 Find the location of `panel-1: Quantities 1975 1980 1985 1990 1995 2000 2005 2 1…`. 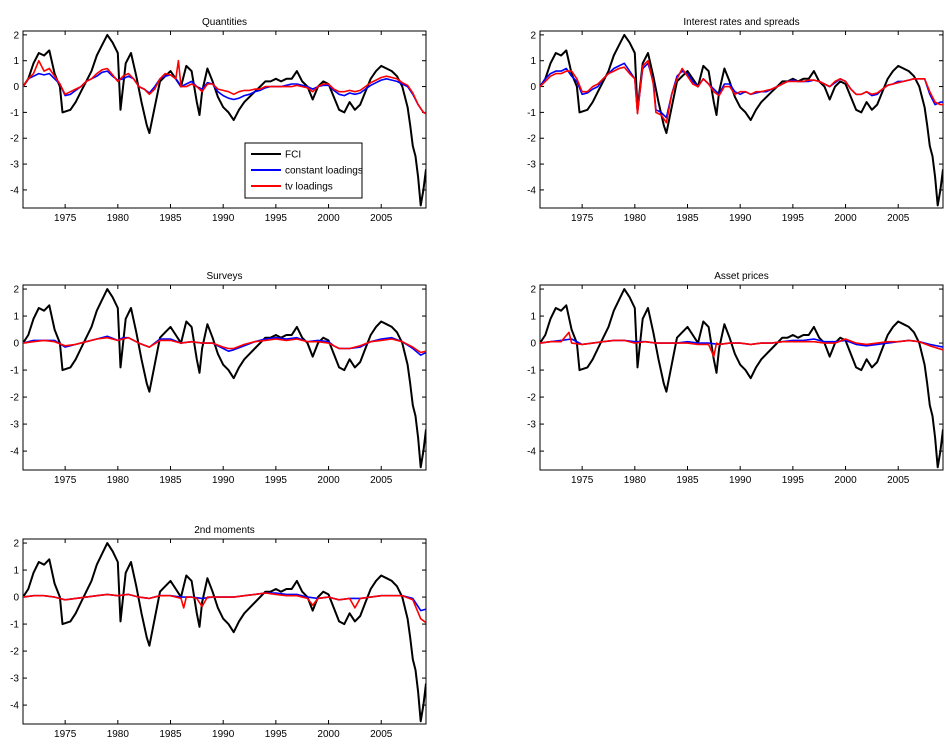

panel-1: Quantities 1975 1980 1985 1990 1995 2000 2005 2 1… is located at coordinates (218, 120).